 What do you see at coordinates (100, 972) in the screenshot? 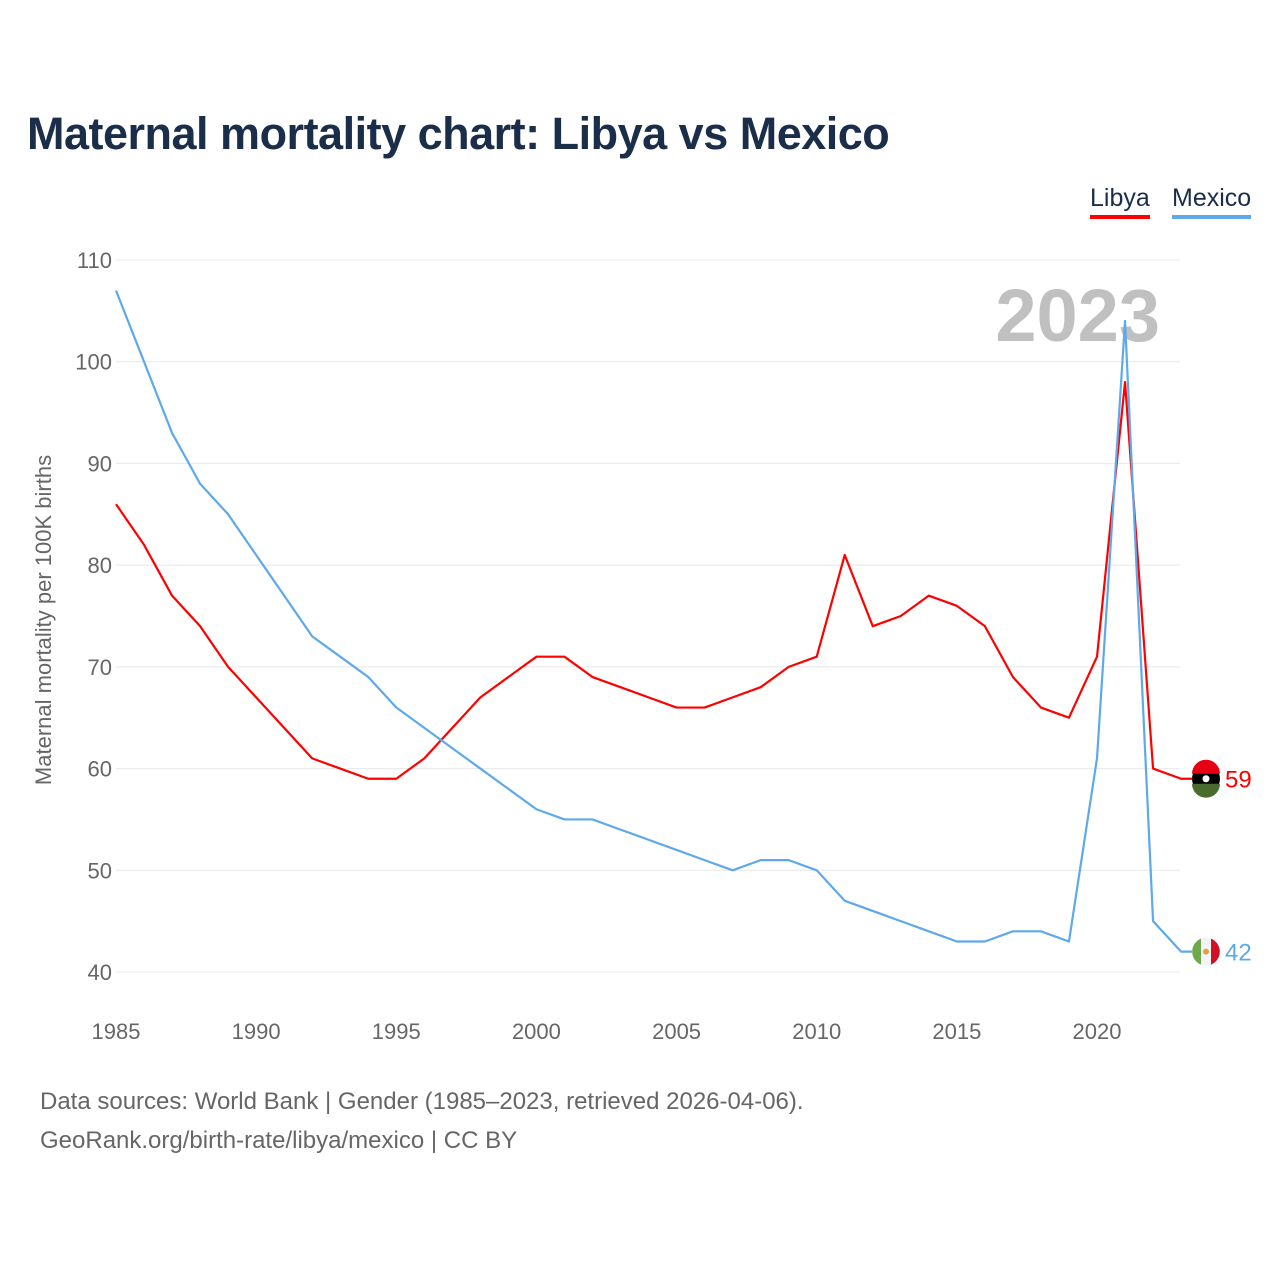
I see `y-tick-label: 40` at bounding box center [100, 972].